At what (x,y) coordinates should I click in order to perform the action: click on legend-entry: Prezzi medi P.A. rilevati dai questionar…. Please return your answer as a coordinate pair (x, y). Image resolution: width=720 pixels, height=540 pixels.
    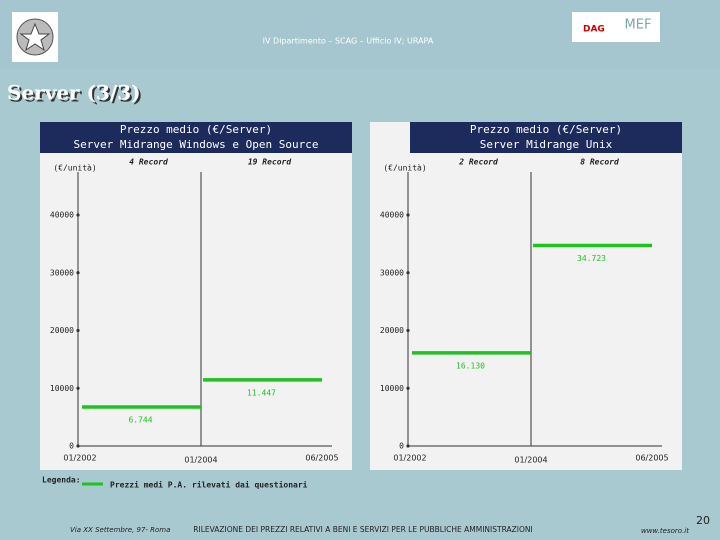
    Looking at the image, I should click on (209, 485).